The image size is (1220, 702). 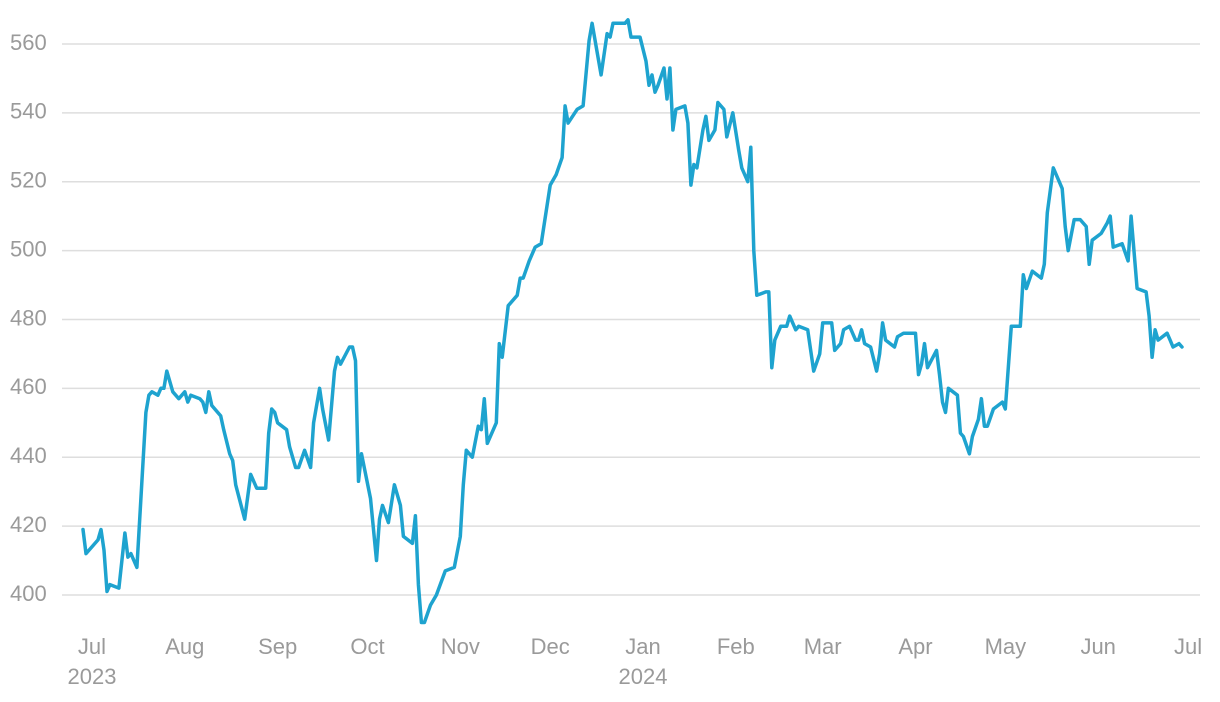 What do you see at coordinates (460, 646) in the screenshot?
I see `x-tick-label: Nov` at bounding box center [460, 646].